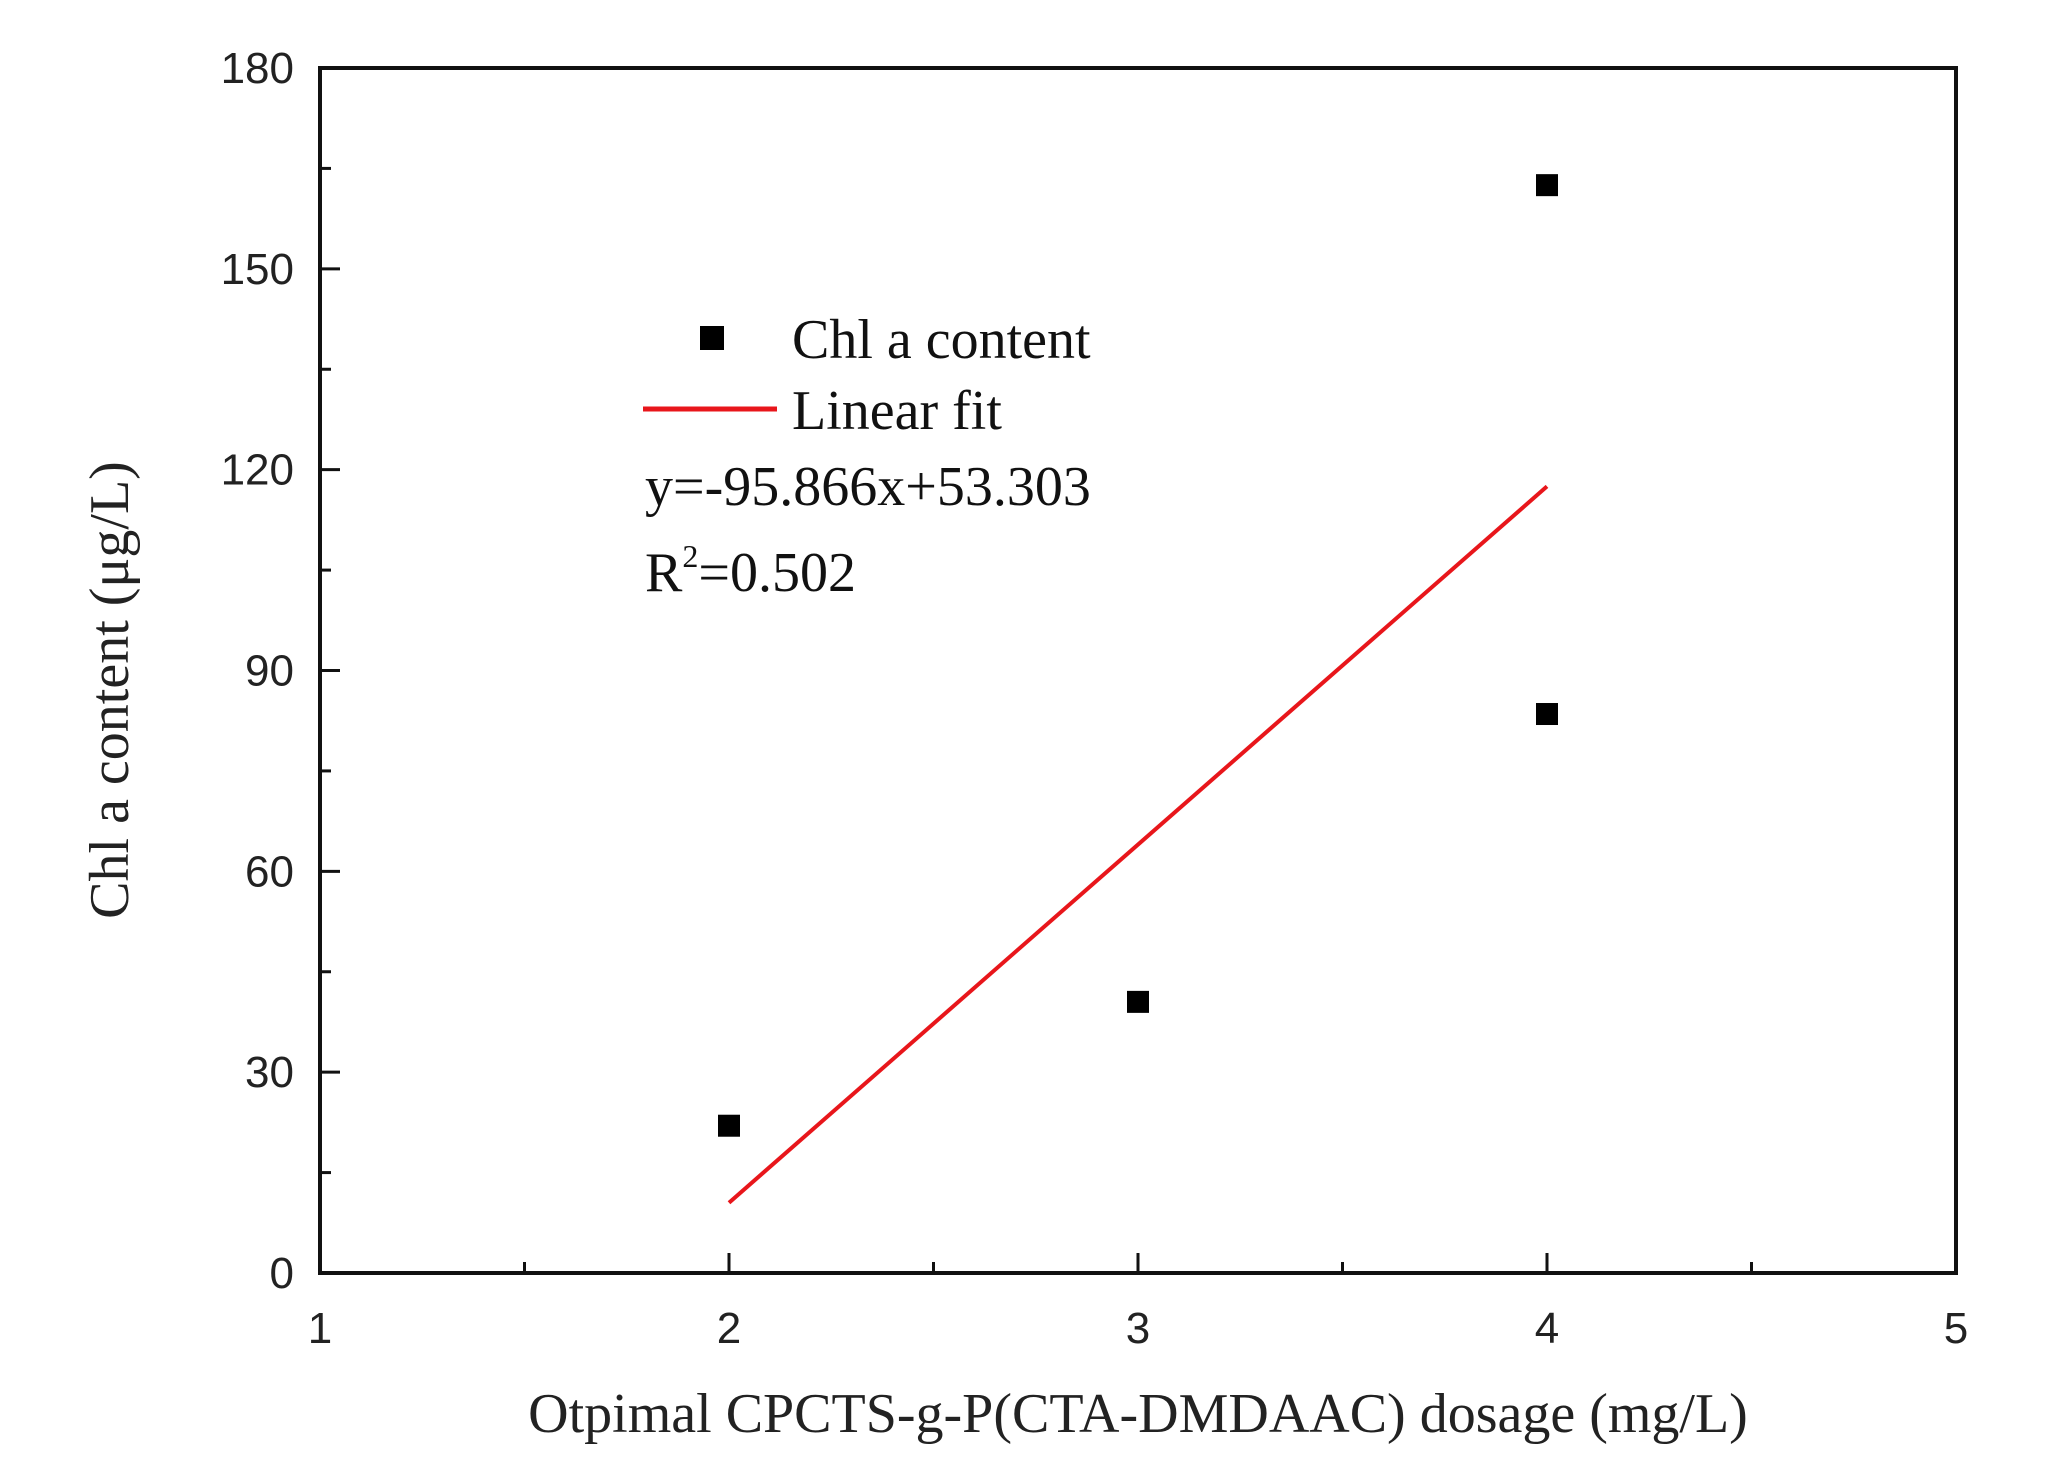 This screenshot has height=1471, width=2060. Describe the element at coordinates (269, 1072) in the screenshot. I see `y-tick-label: 30` at that location.